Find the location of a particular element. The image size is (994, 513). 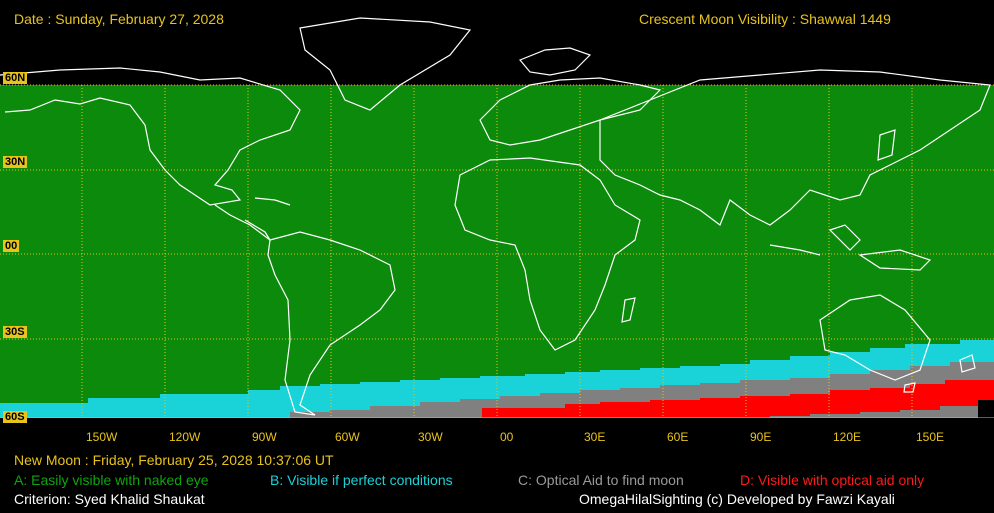

lon-label-150w: 150W is located at coordinates (102, 437).